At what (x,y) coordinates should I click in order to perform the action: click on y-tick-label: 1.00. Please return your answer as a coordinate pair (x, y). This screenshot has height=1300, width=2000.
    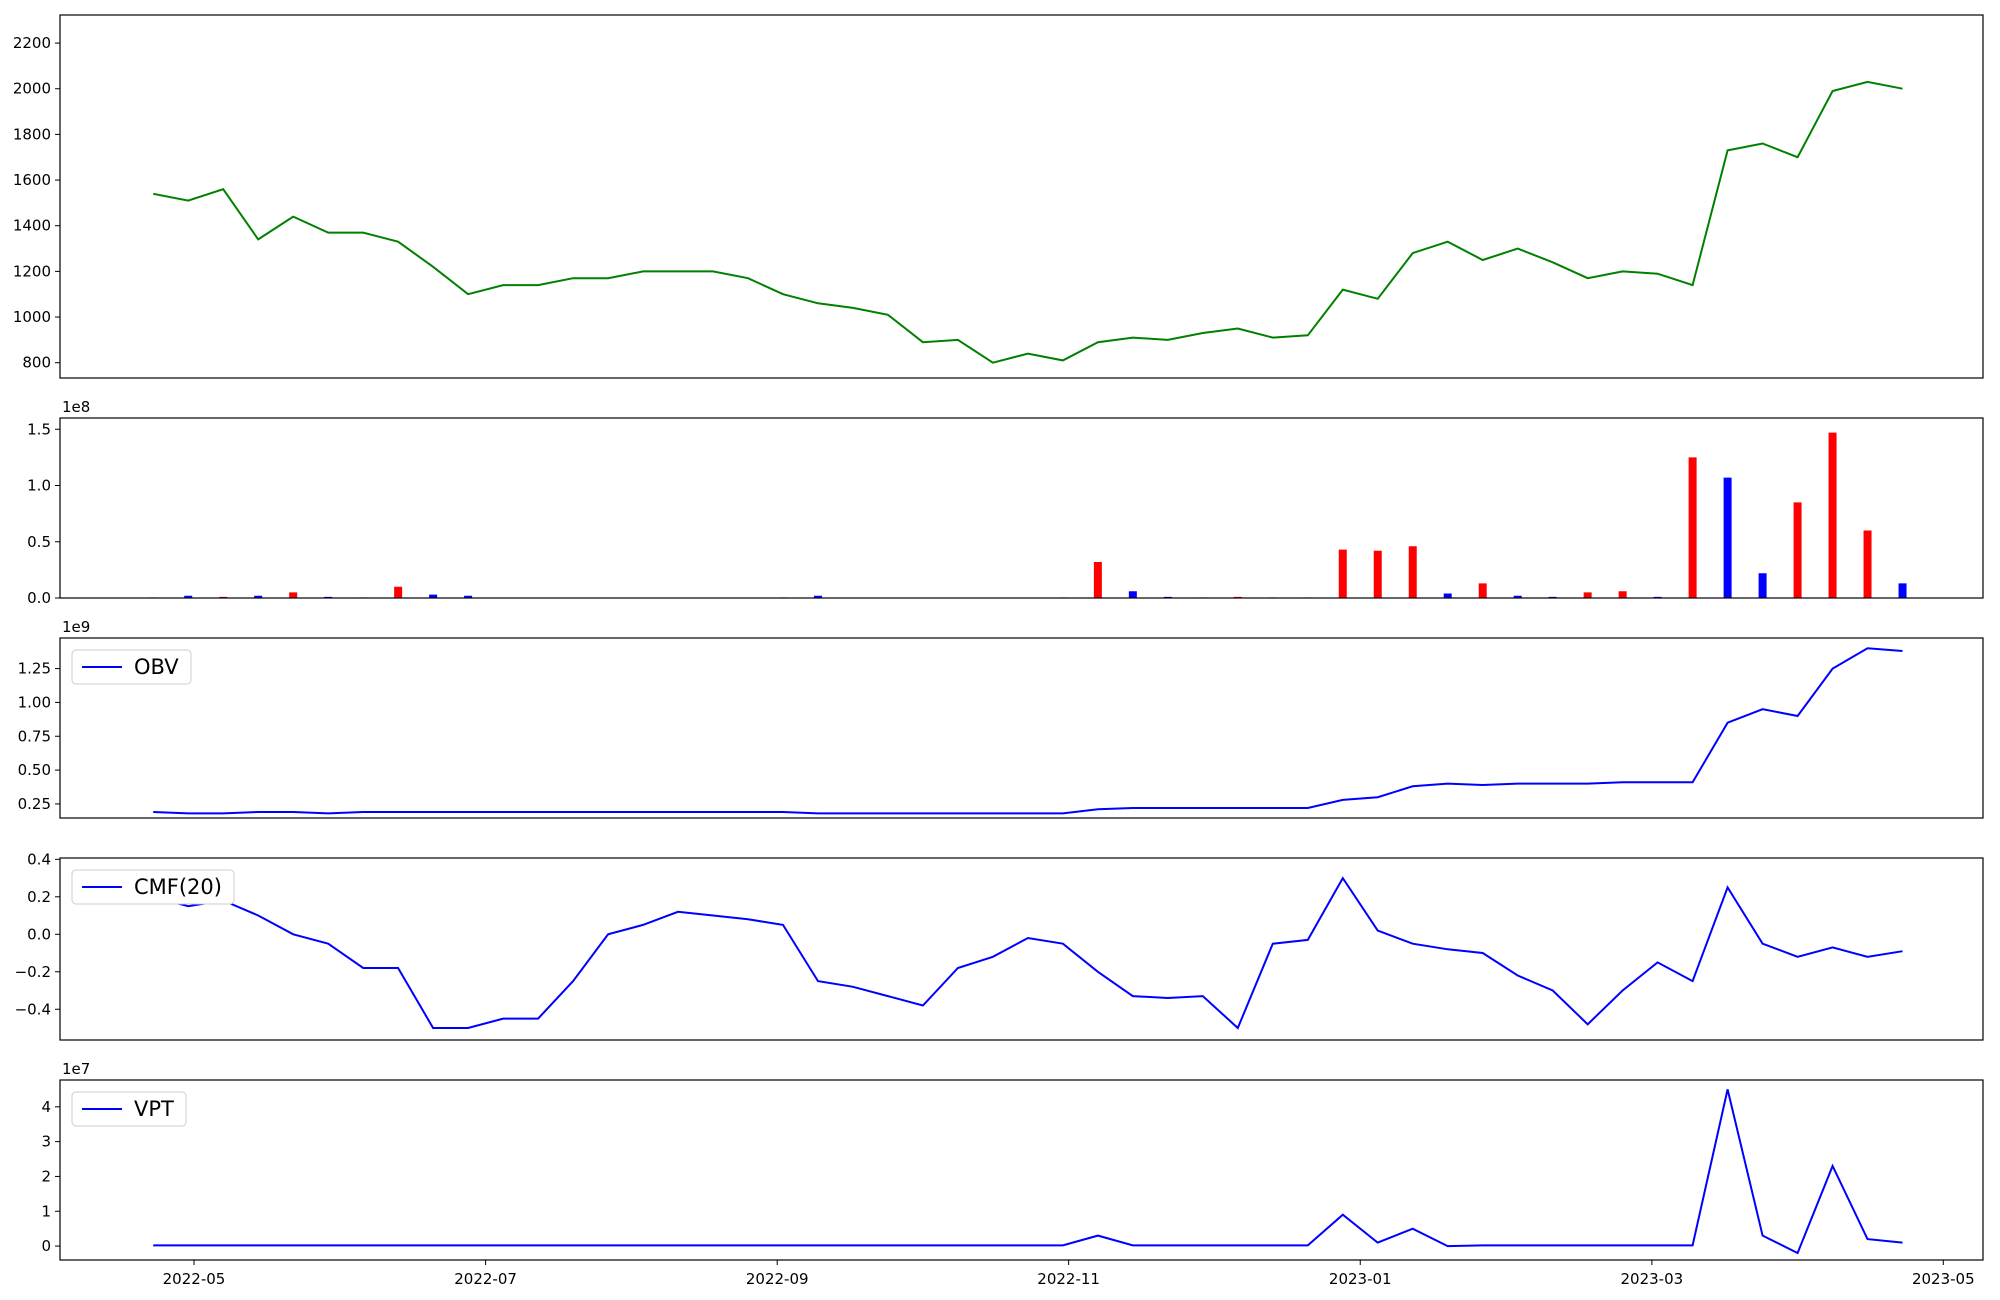
    Looking at the image, I should click on (34, 702).